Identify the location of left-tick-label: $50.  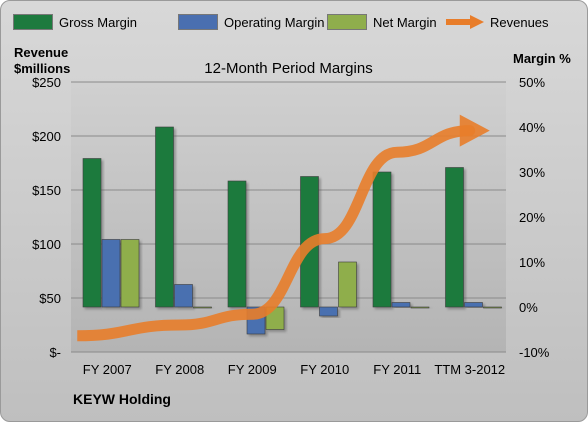
(50, 298).